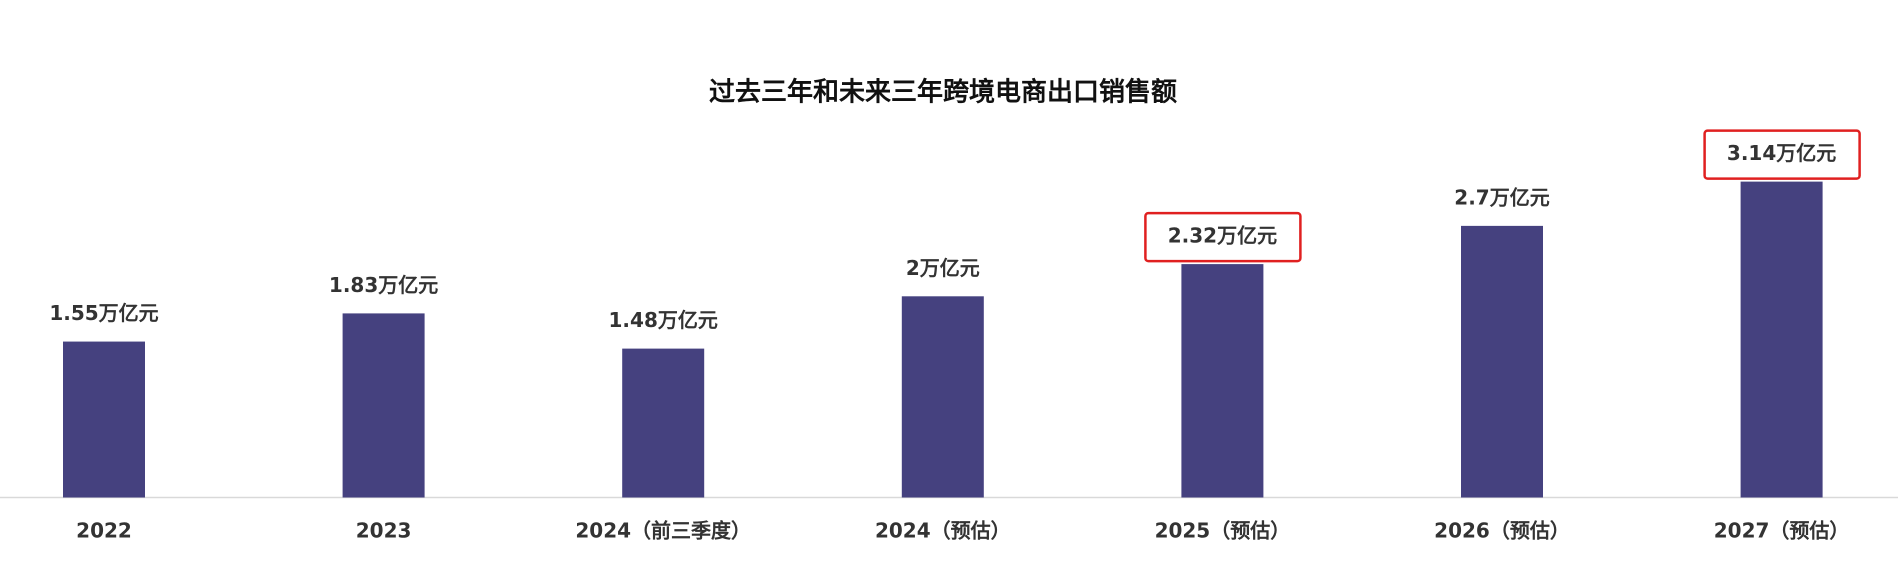 The width and height of the screenshot is (1898, 572). What do you see at coordinates (943, 531) in the screenshot?
I see `x-tick-label: 2024（预估）` at bounding box center [943, 531].